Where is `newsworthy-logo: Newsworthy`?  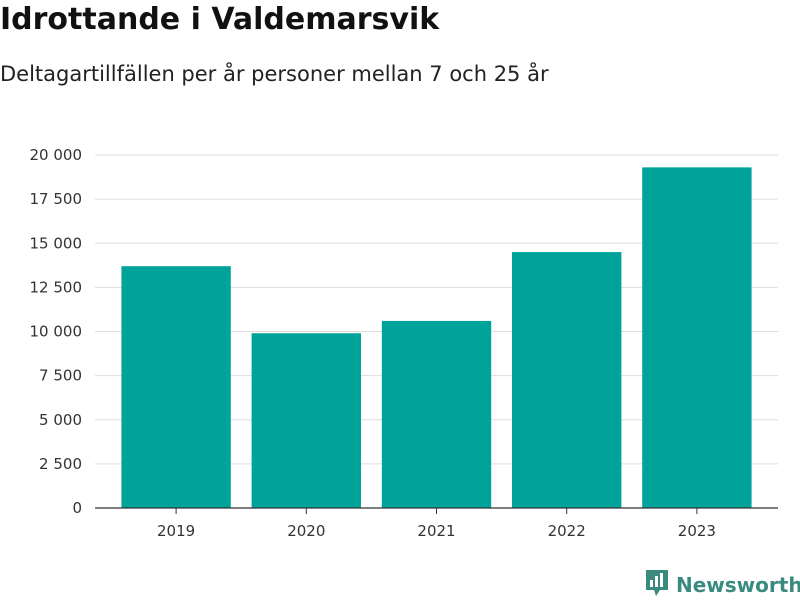
newsworthy-logo: Newsworthy is located at coordinates (722, 585).